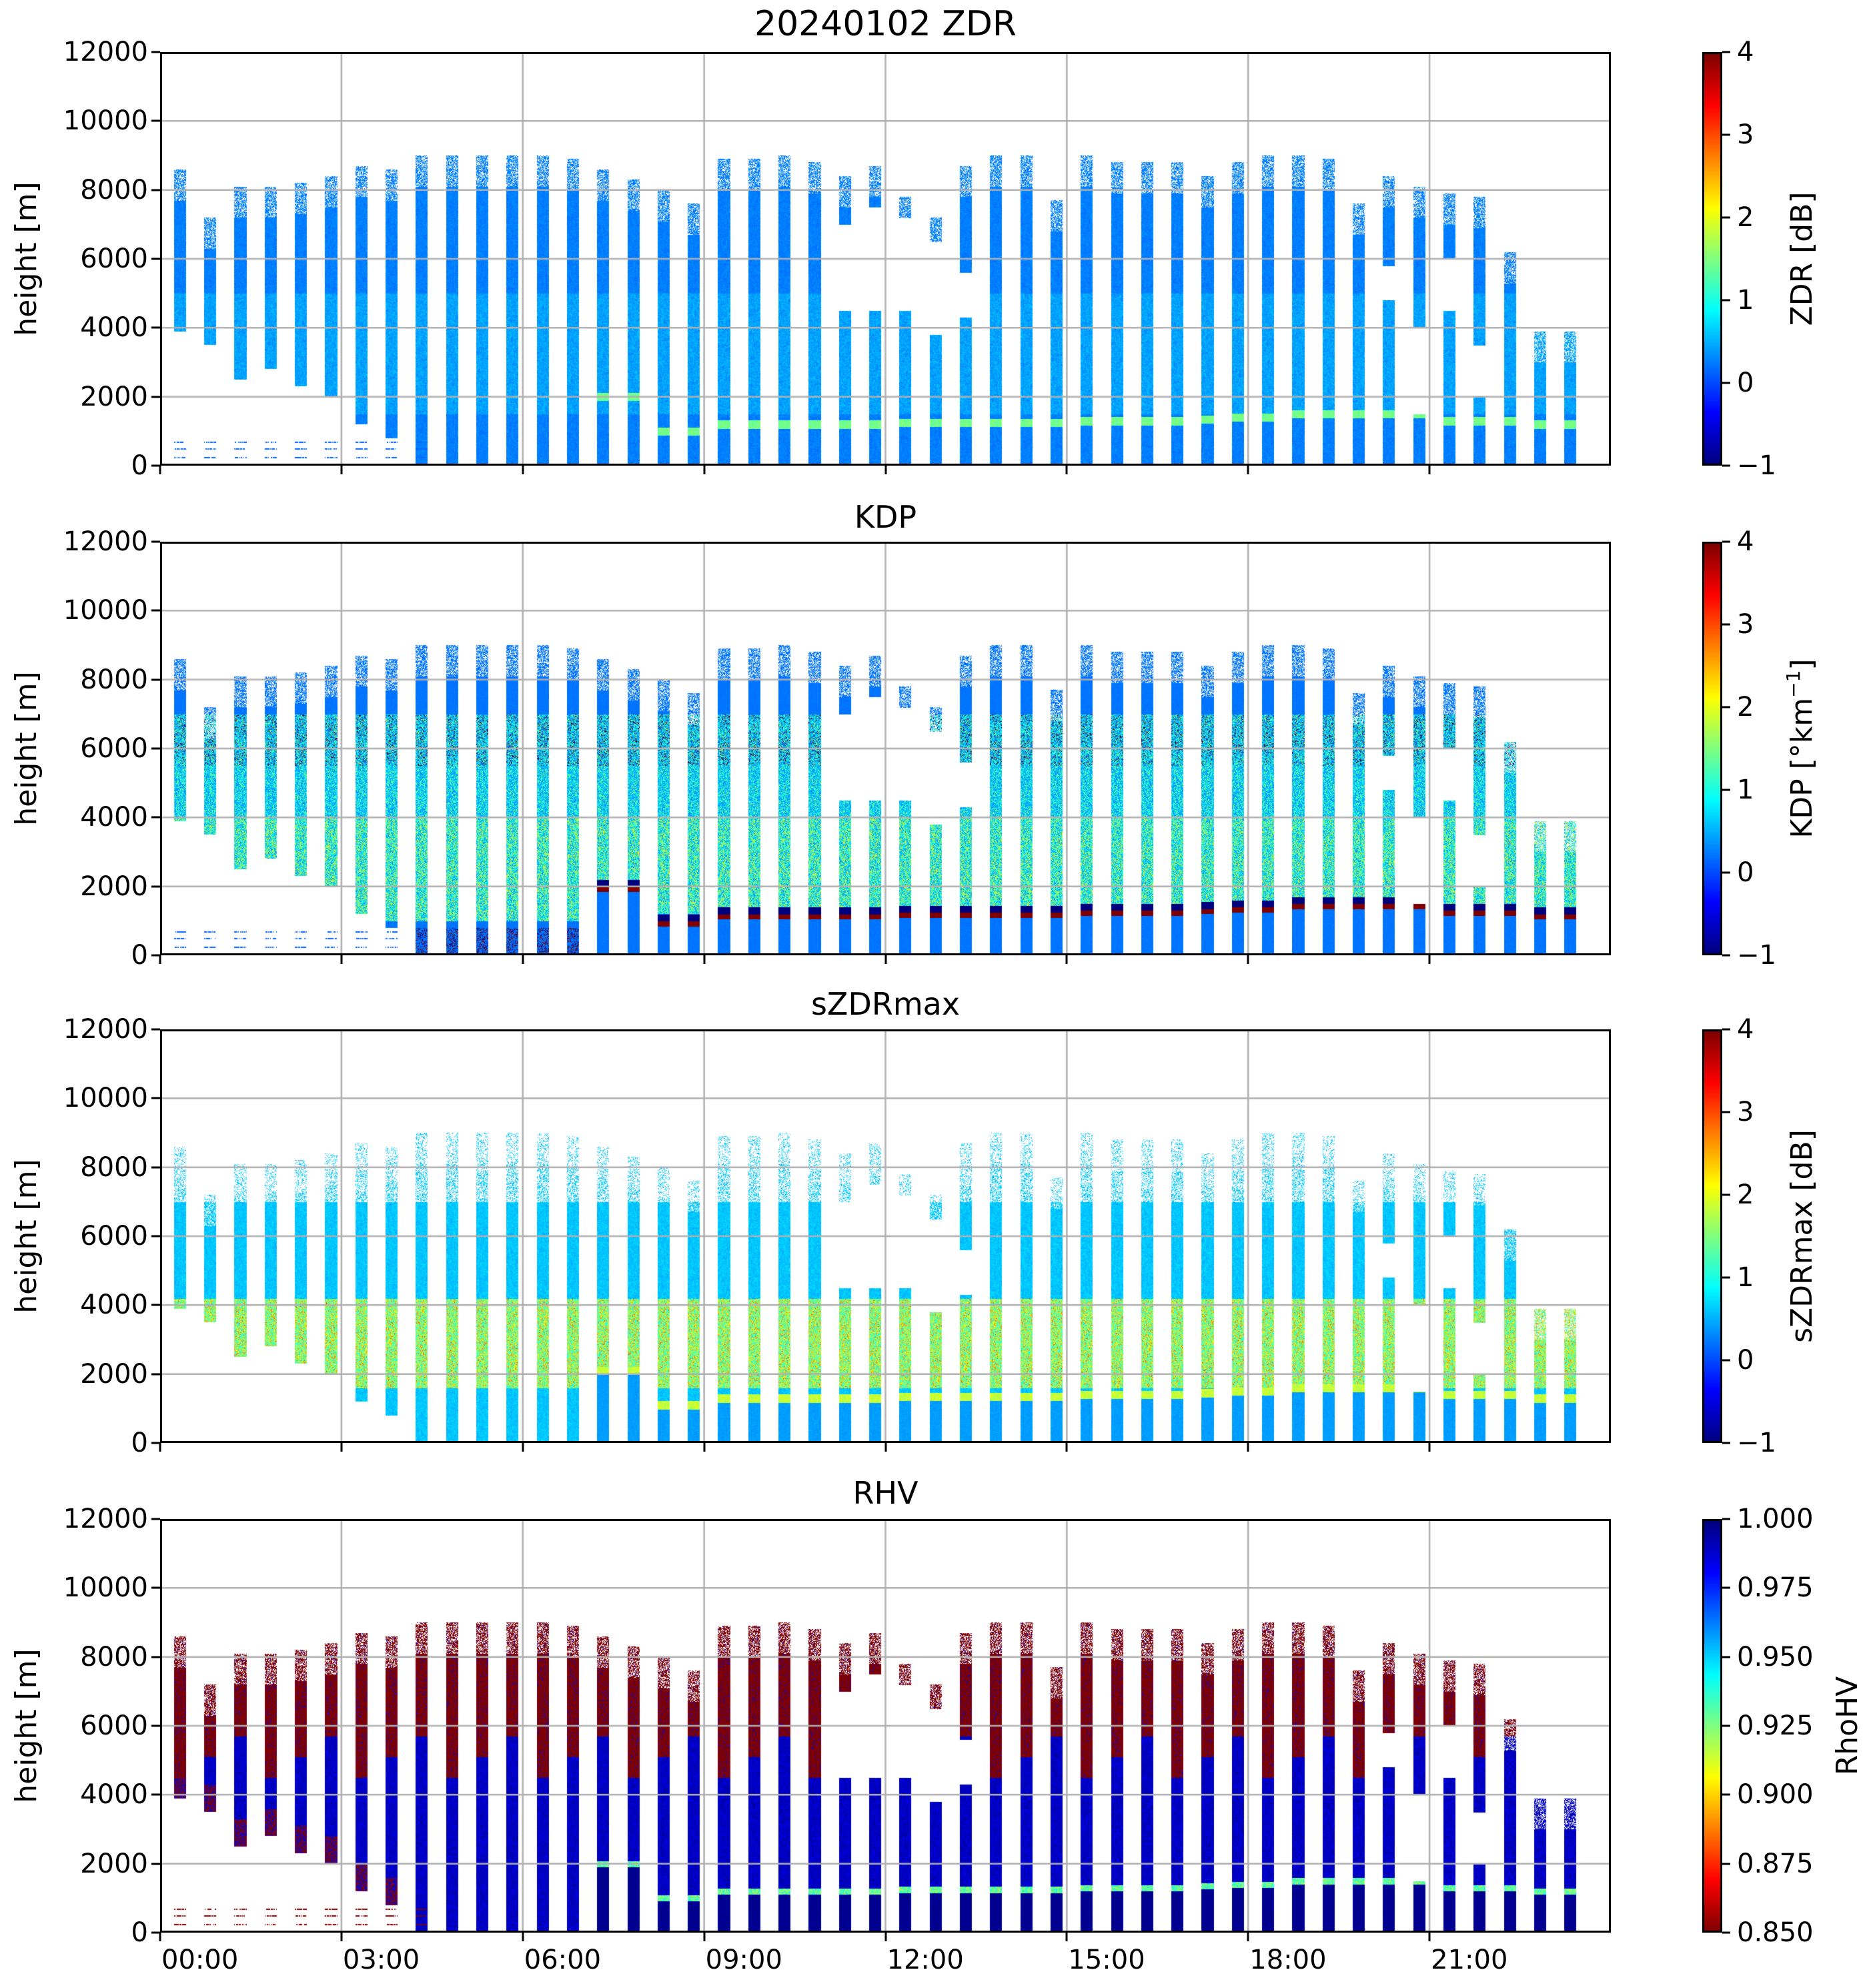 This screenshot has width=1873, height=1988. What do you see at coordinates (885, 1004) in the screenshot?
I see `szdrmax-panel-title: sZDRmax` at bounding box center [885, 1004].